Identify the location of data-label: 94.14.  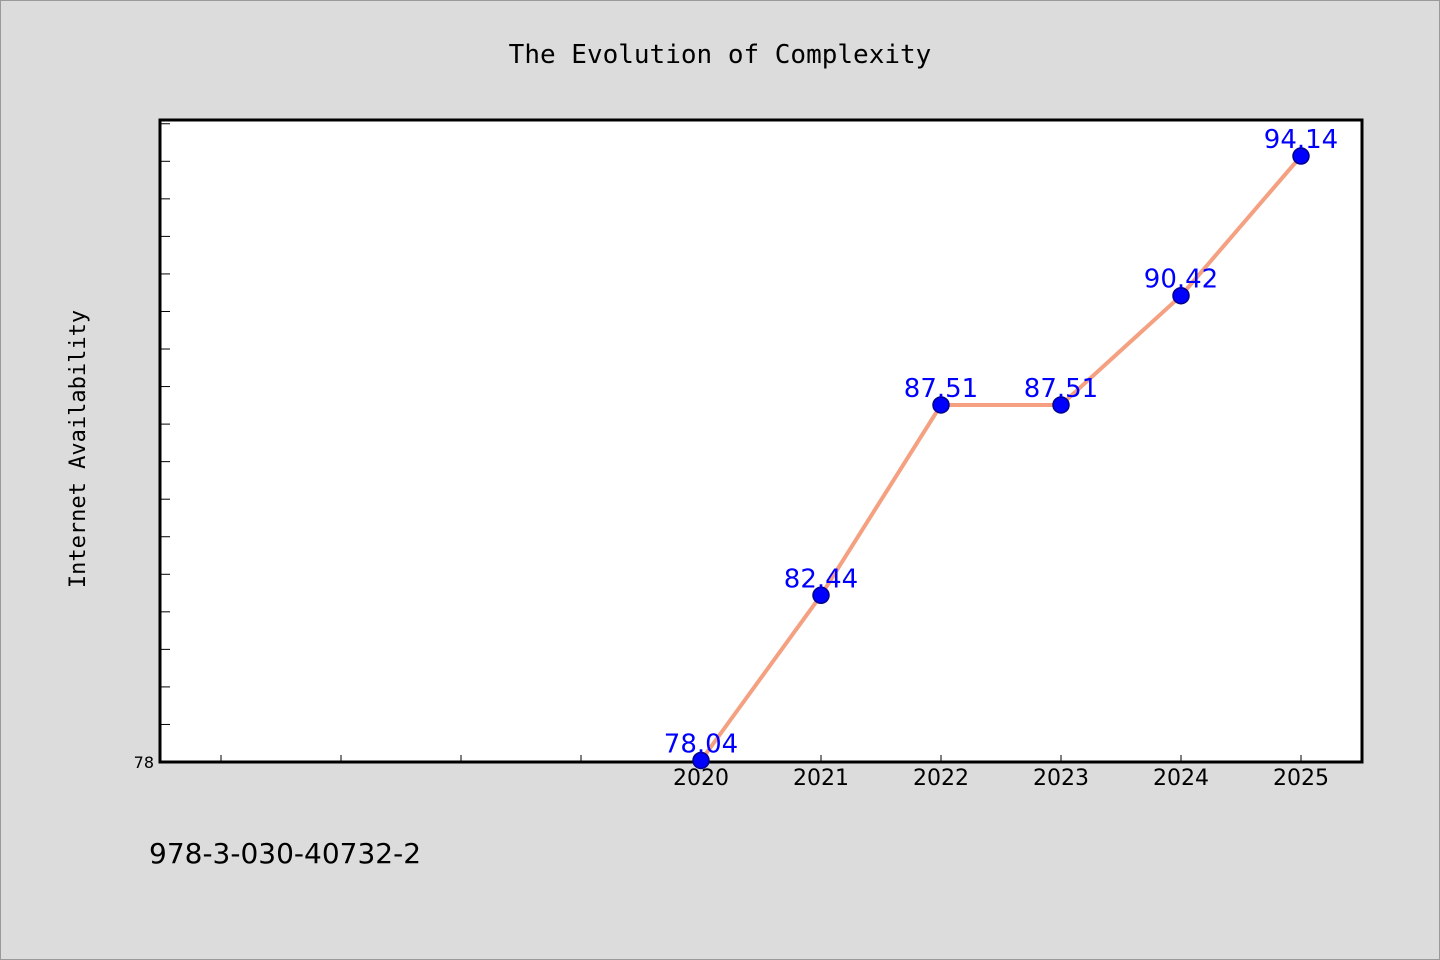
(1301, 140).